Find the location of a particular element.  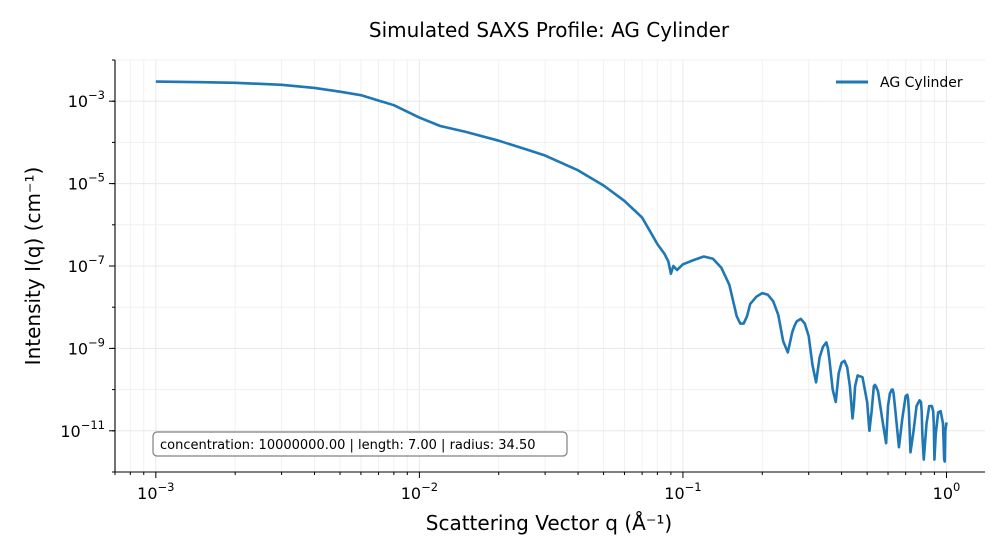

y-tick-label: 10⁻⁹ is located at coordinates (86, 346).